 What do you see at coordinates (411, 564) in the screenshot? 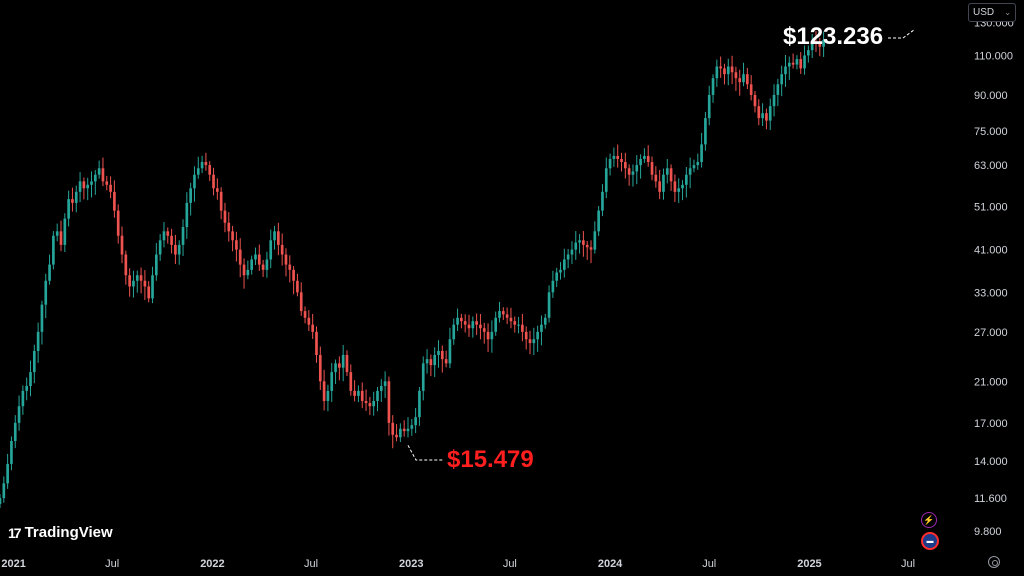
I see `time-tick-label: 2023` at bounding box center [411, 564].